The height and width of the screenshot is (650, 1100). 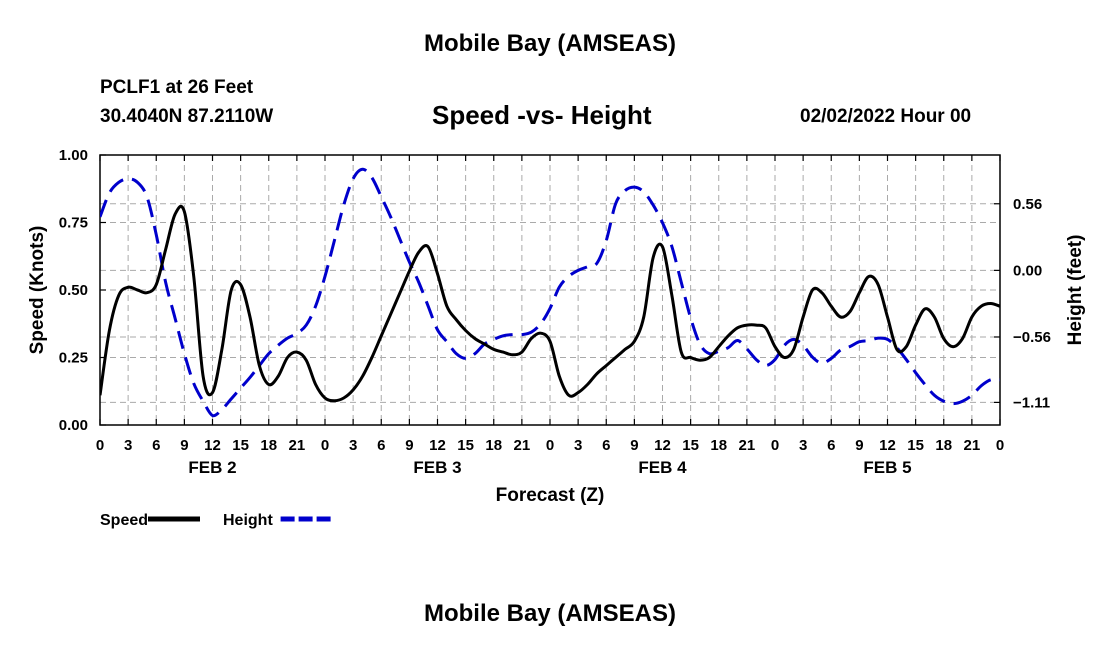 What do you see at coordinates (177, 87) in the screenshot?
I see `station-label: PCLF1 at 26 Feet` at bounding box center [177, 87].